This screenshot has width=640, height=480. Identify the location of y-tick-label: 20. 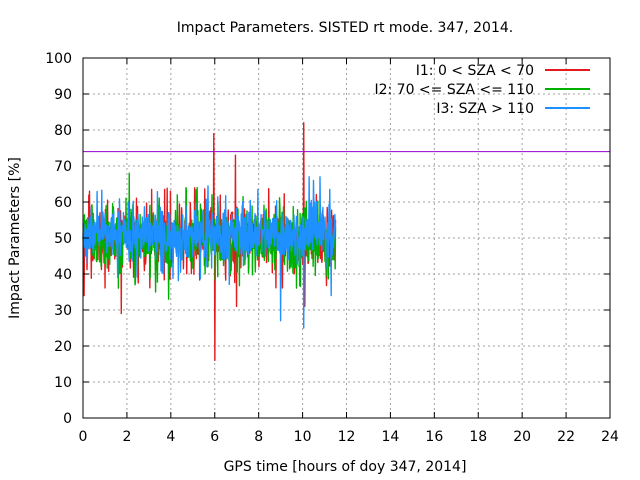
(63, 347).